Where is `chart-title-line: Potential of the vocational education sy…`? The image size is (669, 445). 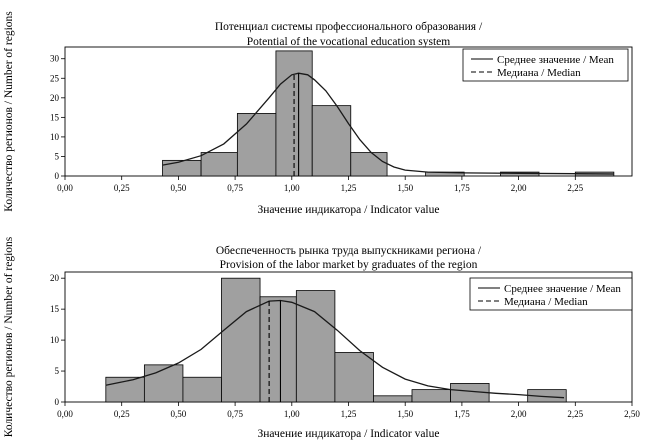
chart-title-line: Potential of the vocational education sy… is located at coordinates (348, 42).